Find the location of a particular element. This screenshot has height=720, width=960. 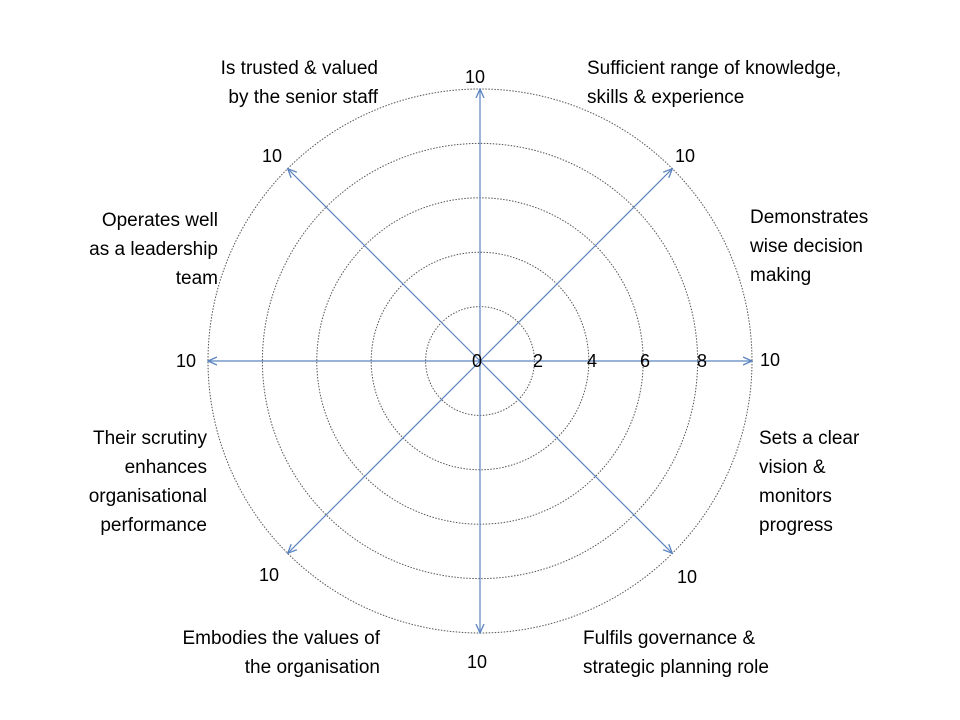

label-left-upper: Operates well as a leadership team is located at coordinates (153, 249).